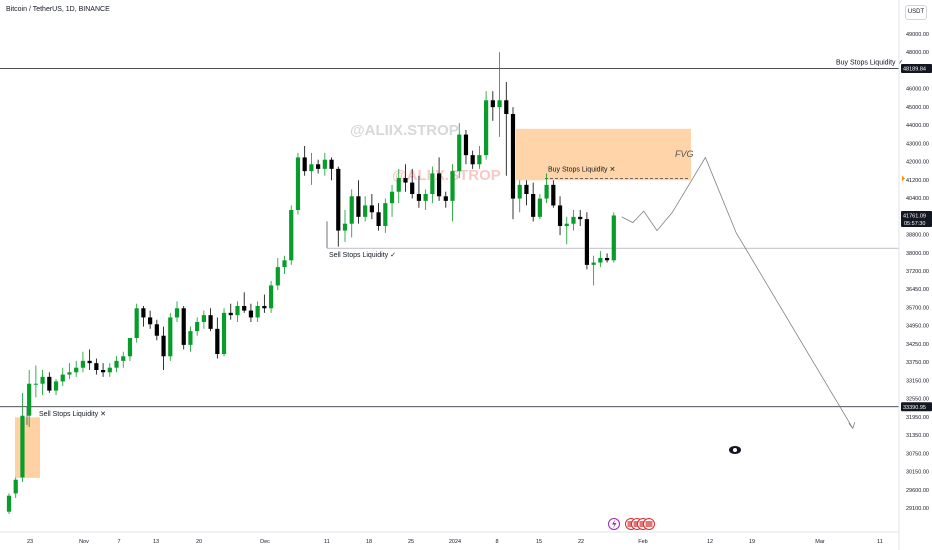 The image size is (932, 550). What do you see at coordinates (369, 542) in the screenshot?
I see `time-tick-label: 18` at bounding box center [369, 542].